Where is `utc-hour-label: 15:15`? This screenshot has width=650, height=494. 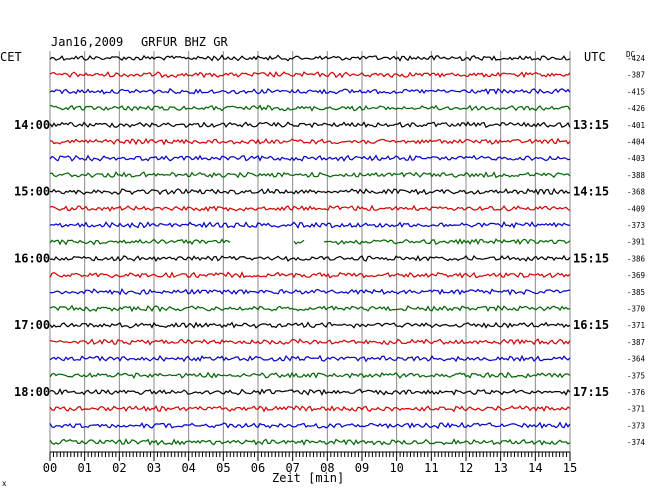
utc-hour-label: 15:15 is located at coordinates (591, 258).